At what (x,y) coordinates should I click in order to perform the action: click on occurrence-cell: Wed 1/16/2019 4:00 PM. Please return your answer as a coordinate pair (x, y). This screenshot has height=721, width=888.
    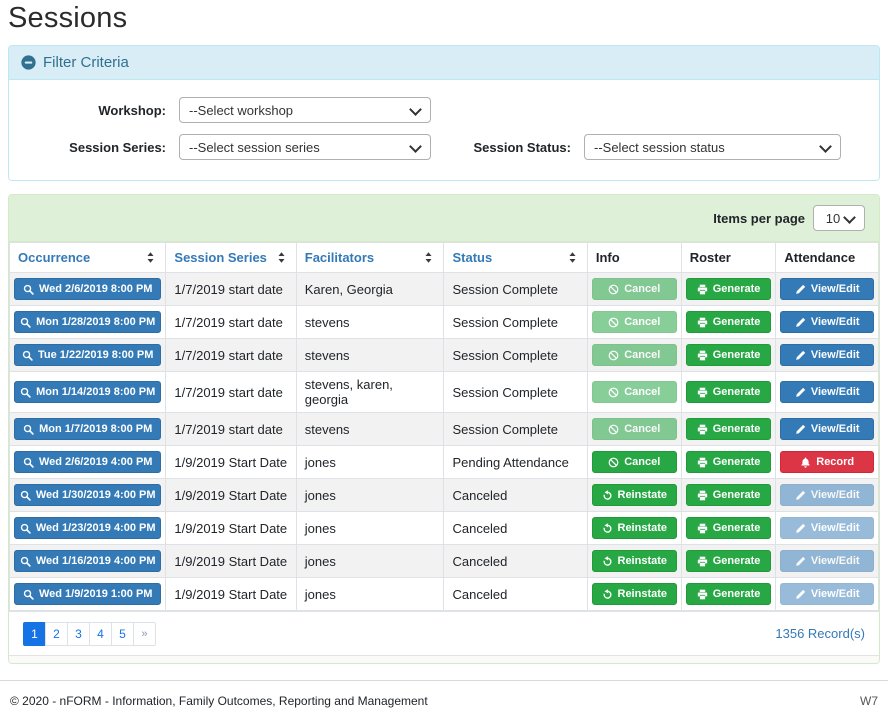
    Looking at the image, I should click on (88, 561).